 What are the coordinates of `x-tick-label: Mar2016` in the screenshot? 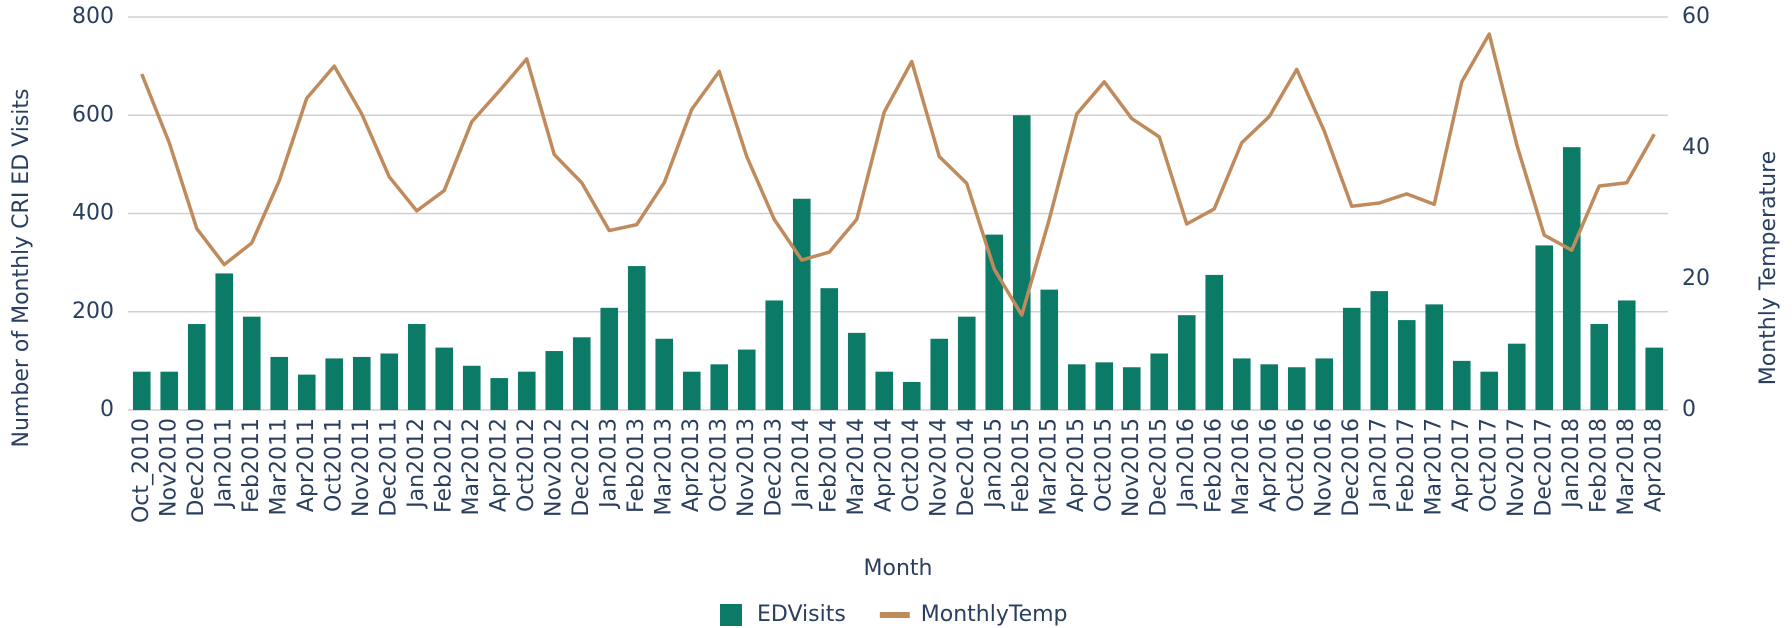 It's located at (1241, 467).